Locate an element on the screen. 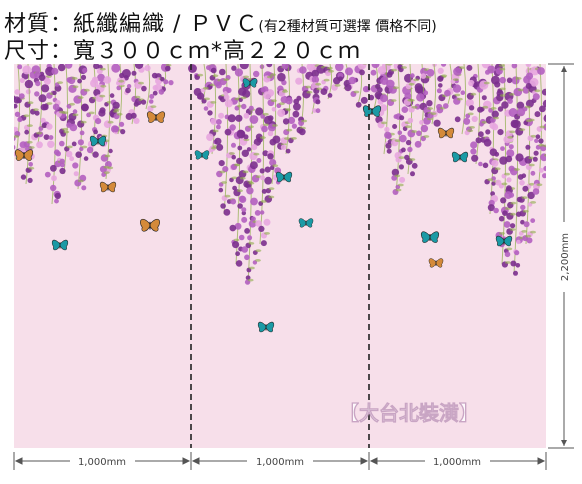  panel-width-label-2: 1,000mm is located at coordinates (280, 462).